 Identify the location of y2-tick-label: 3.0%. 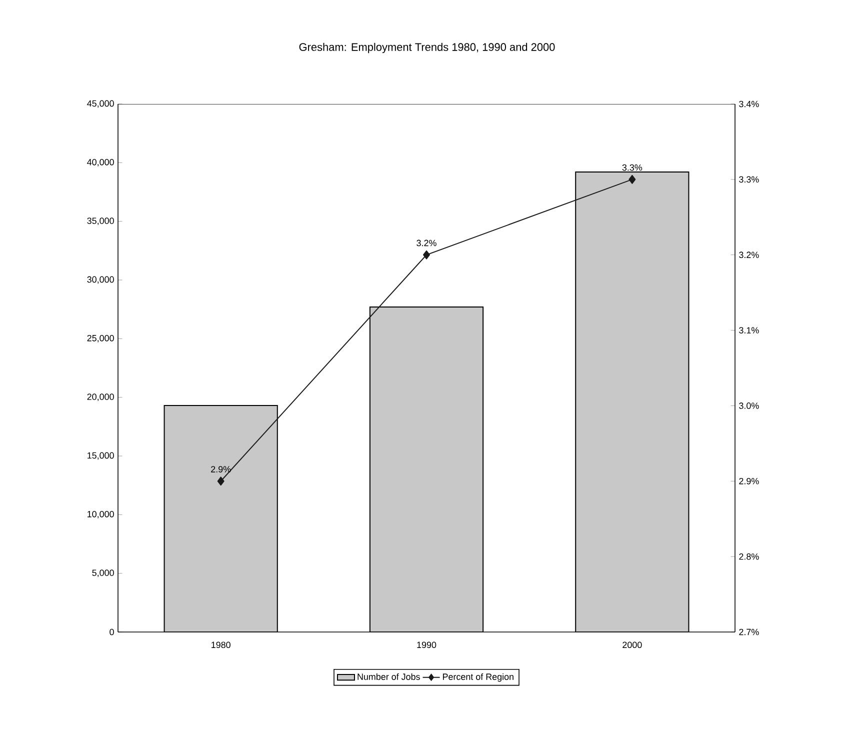
(749, 405).